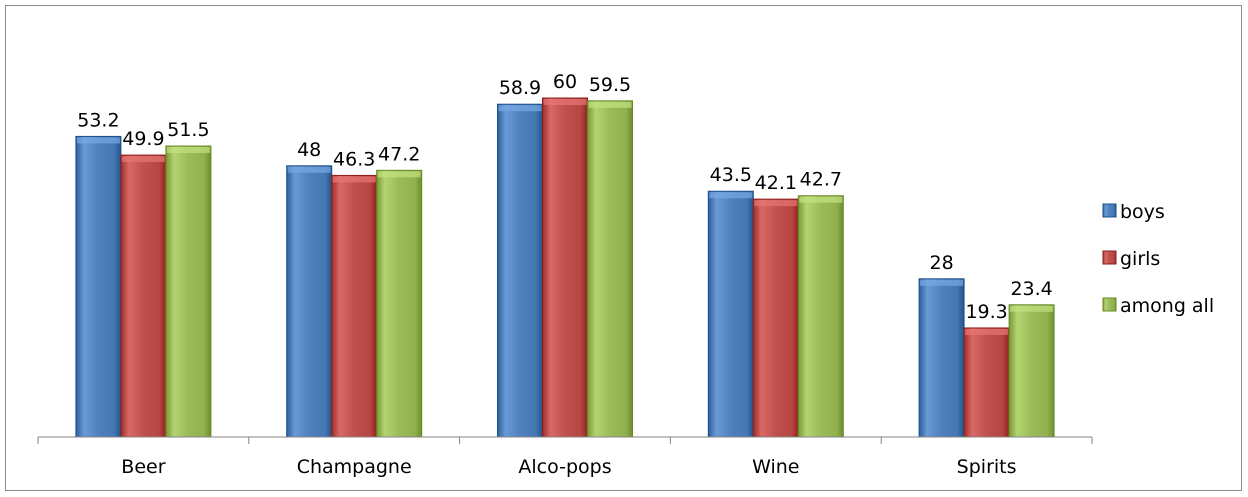 The width and height of the screenshot is (1248, 497). What do you see at coordinates (354, 306) in the screenshot?
I see `bar-girls-champagne` at bounding box center [354, 306].